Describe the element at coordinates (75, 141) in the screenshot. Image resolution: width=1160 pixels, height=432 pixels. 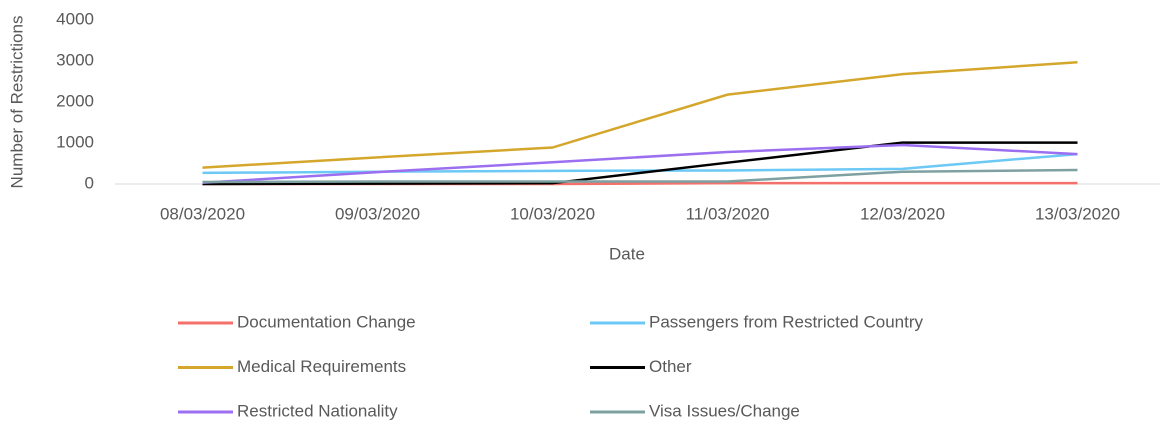
I see `y-tick-label: 1000` at that location.